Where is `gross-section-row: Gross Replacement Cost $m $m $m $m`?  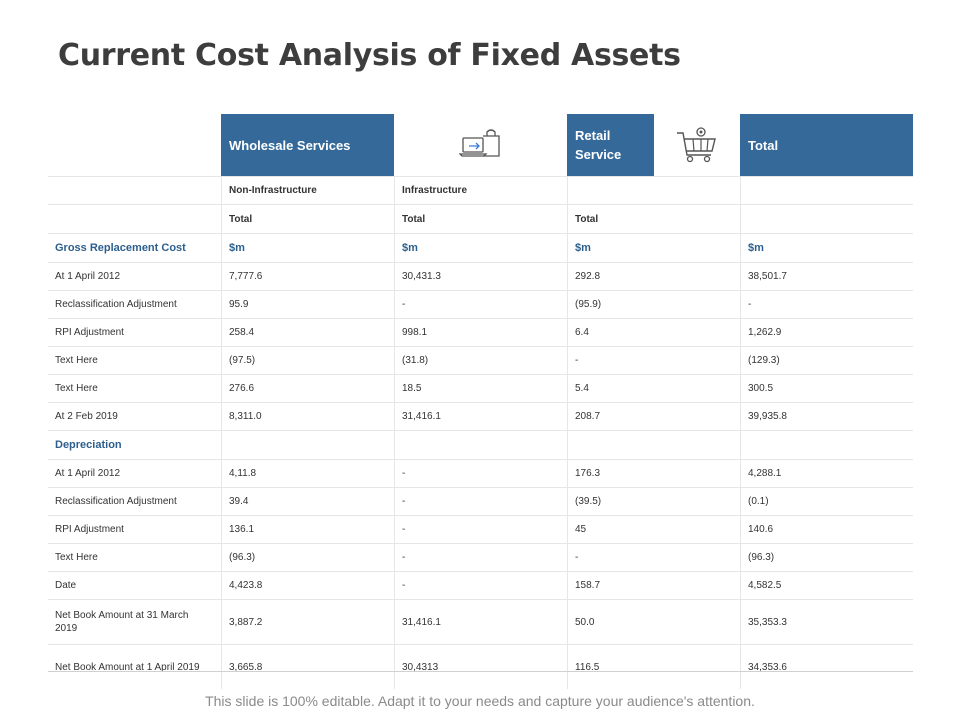
gross-section-row: Gross Replacement Cost $m $m $m $m is located at coordinates (480, 248).